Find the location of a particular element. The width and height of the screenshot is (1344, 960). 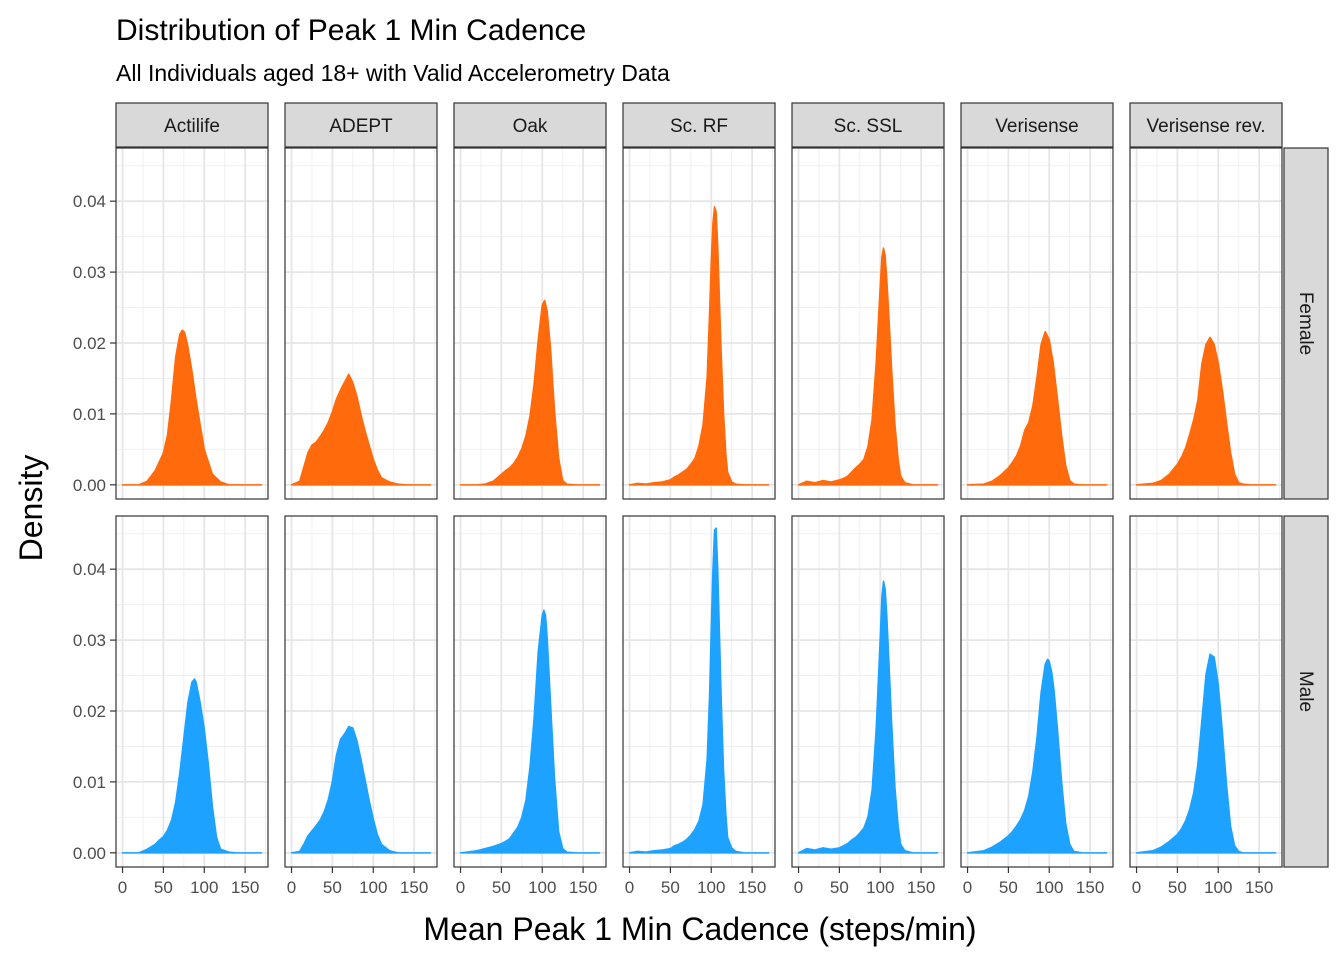

strip-female is located at coordinates (1306, 323).